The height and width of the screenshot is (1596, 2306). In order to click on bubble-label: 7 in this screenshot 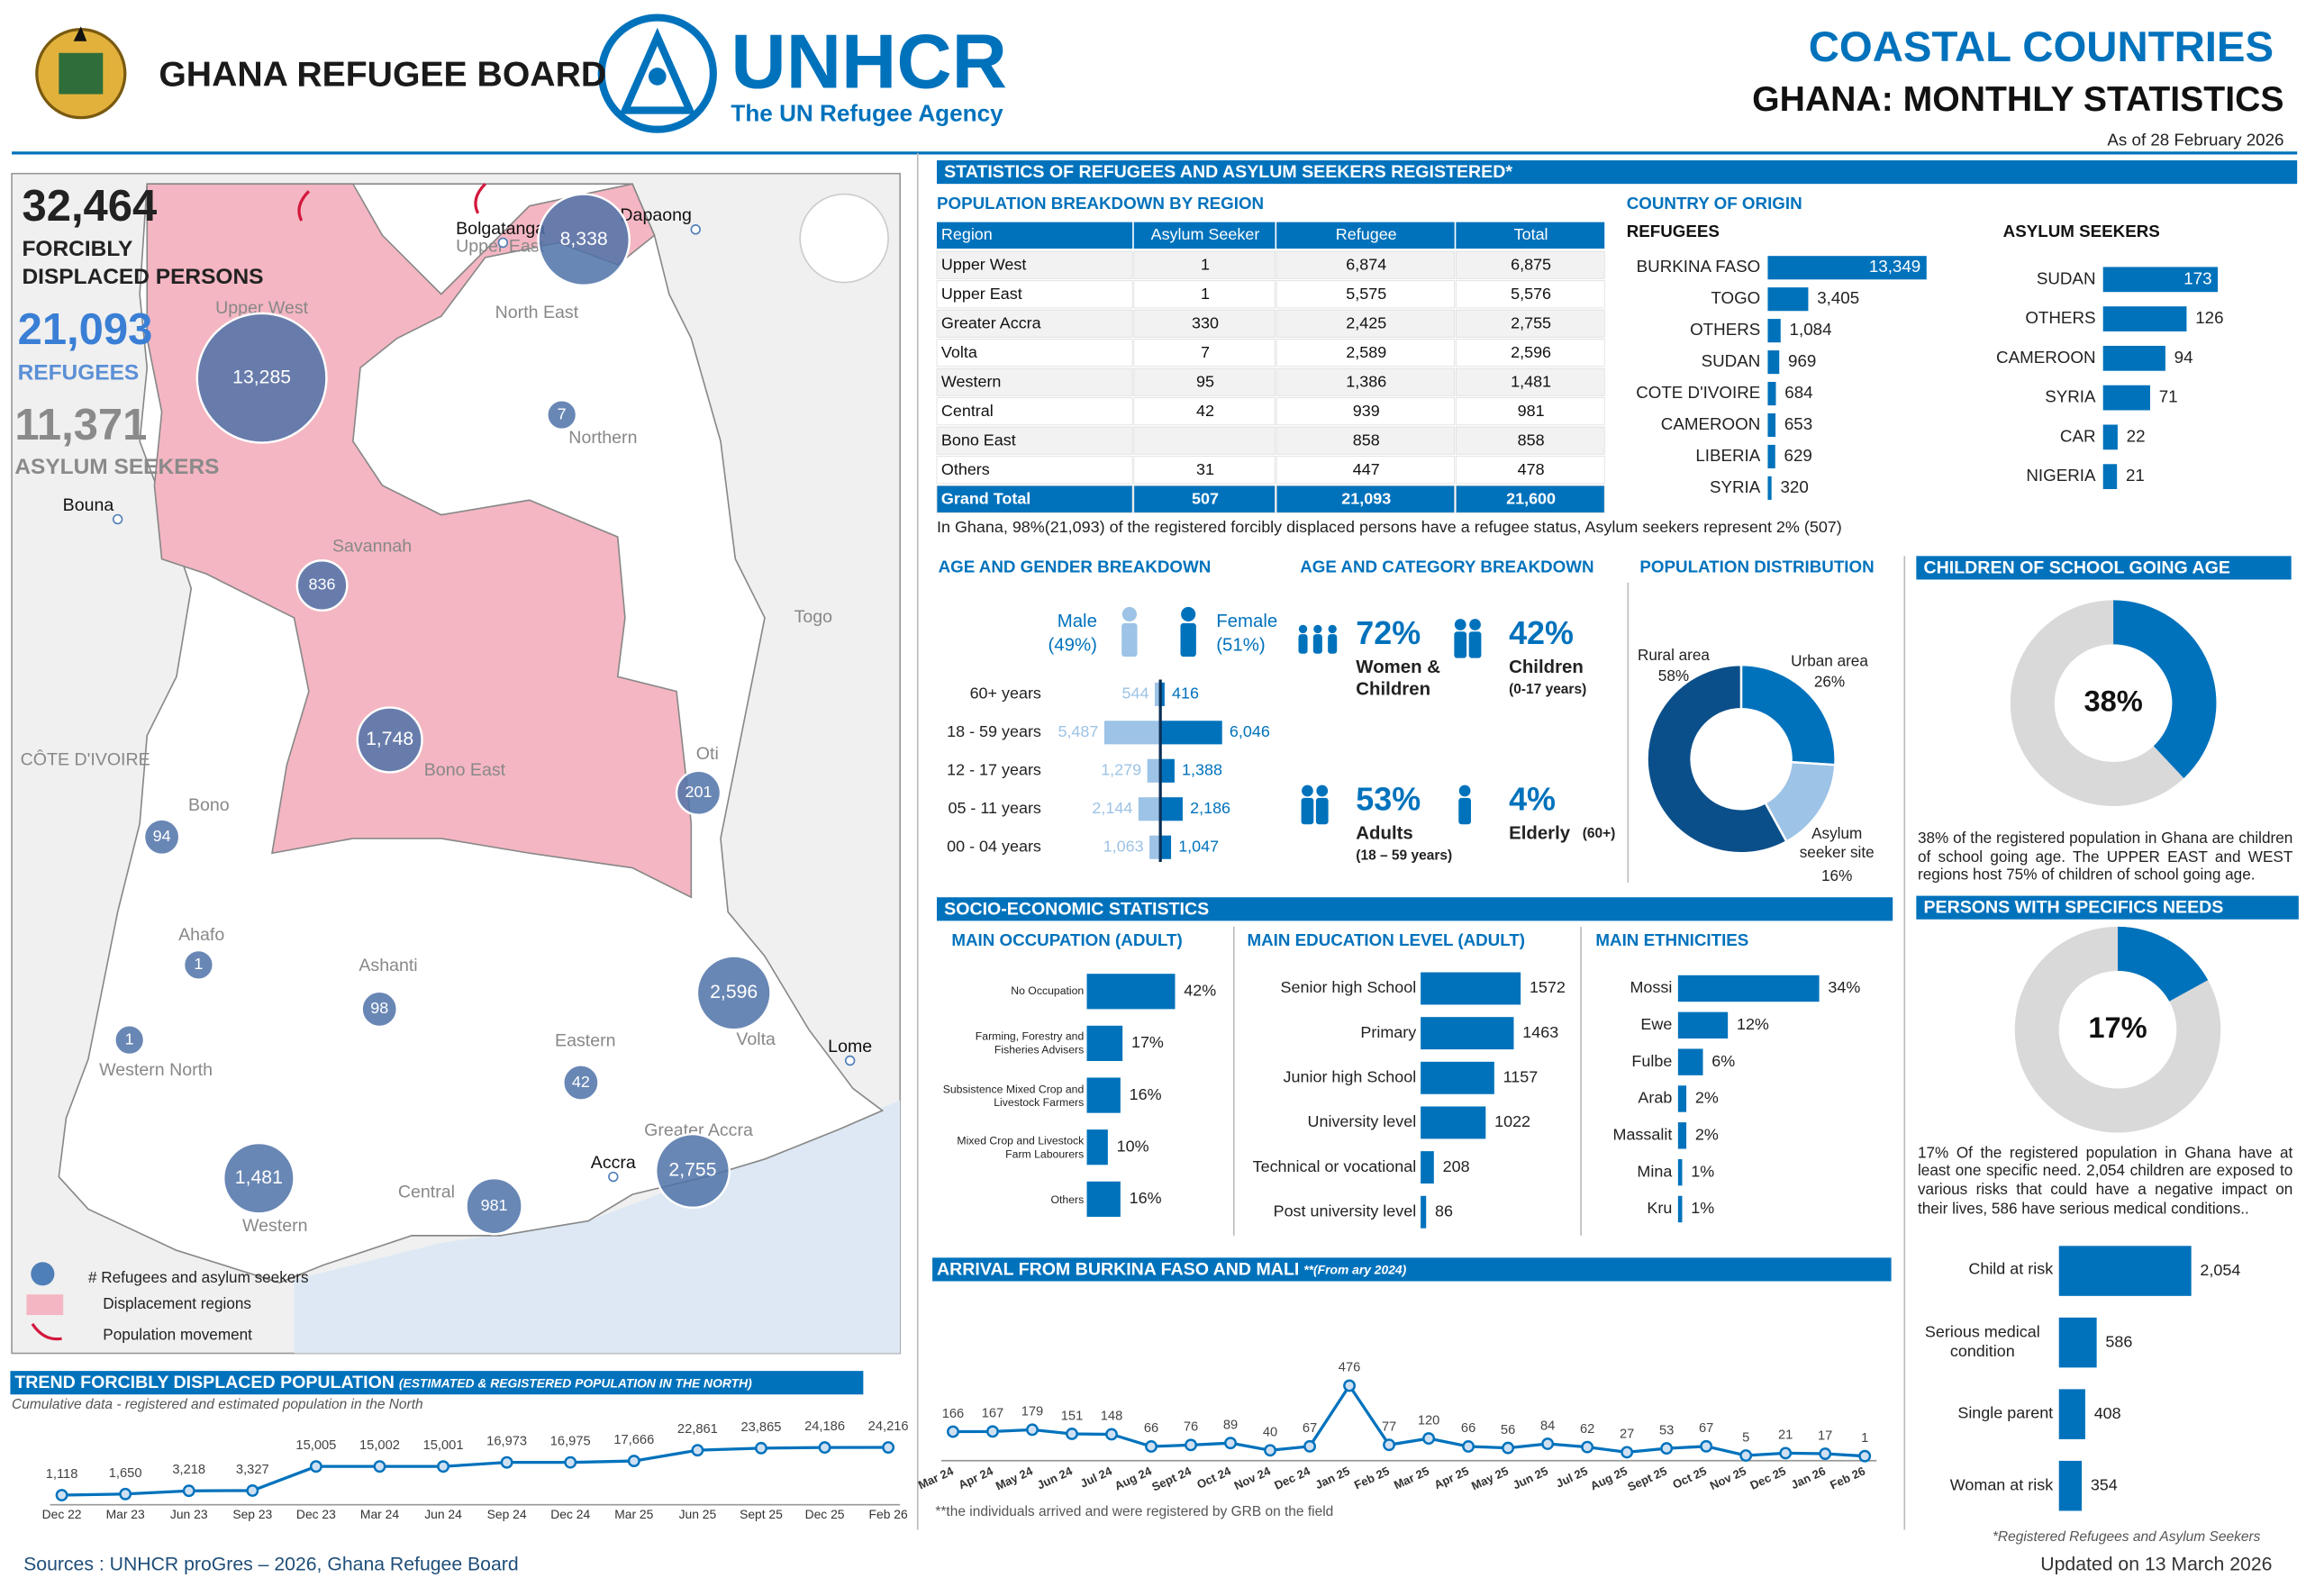, I will do `click(562, 413)`.